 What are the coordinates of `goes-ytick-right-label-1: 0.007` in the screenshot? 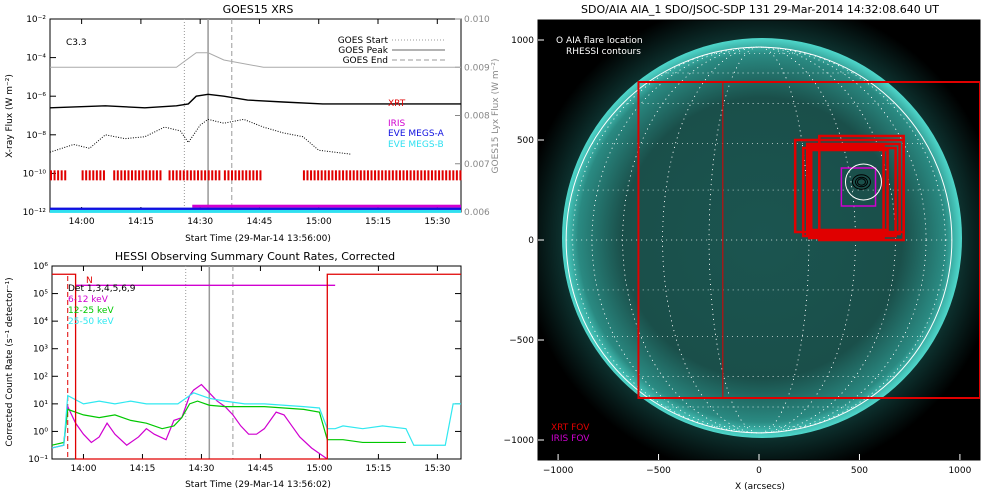 It's located at (477, 165).